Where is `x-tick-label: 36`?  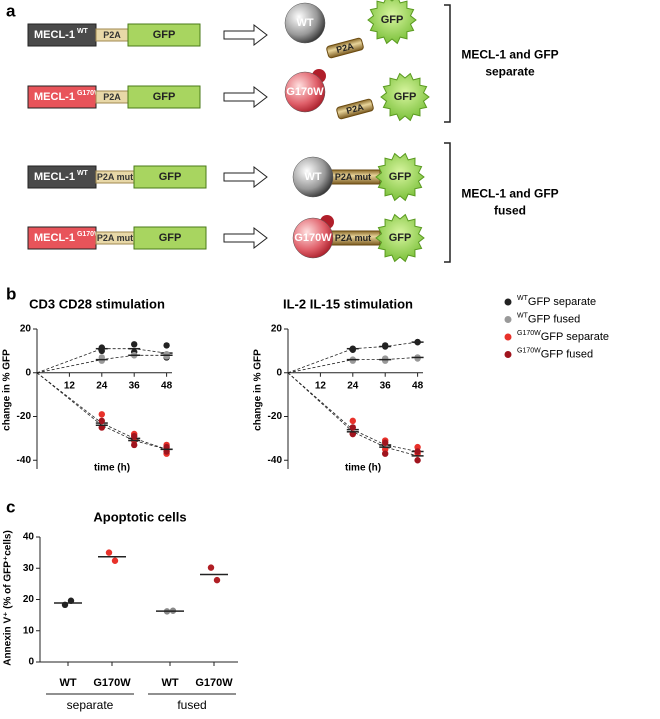
x-tick-label: 36 is located at coordinates (386, 385).